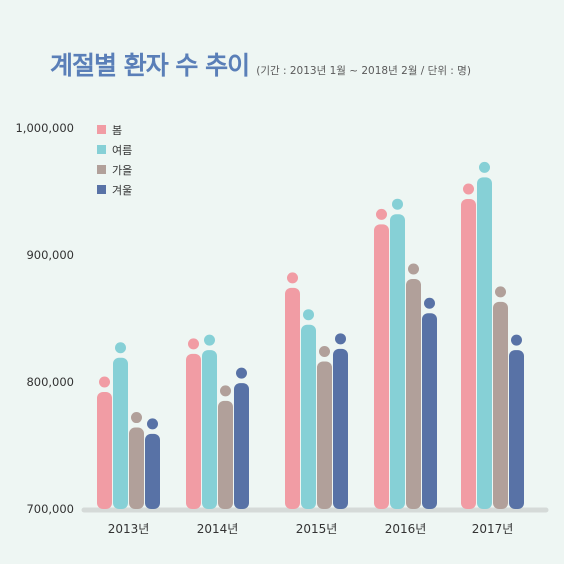 This screenshot has width=564, height=564. I want to click on legend-label: 여름, so click(122, 150).